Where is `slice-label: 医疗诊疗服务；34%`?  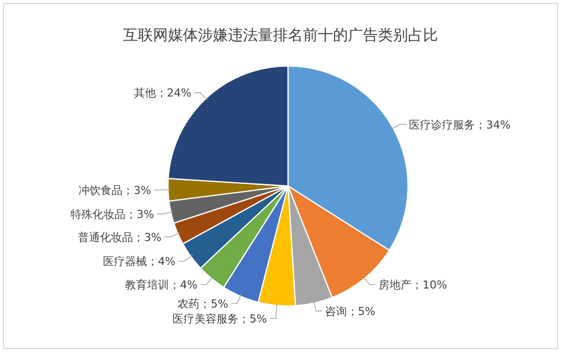
slice-label: 医疗诊疗服务；34% is located at coordinates (460, 125).